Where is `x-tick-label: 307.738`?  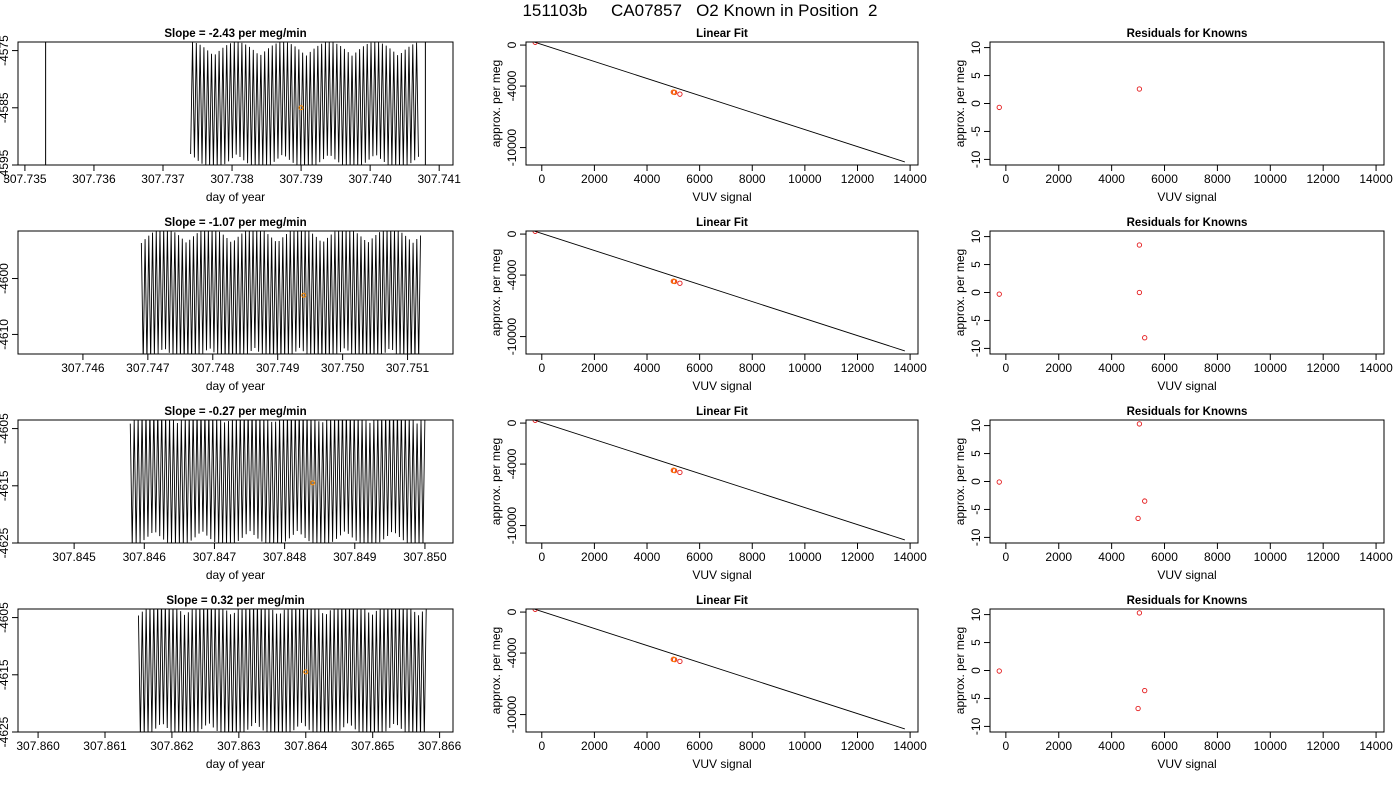 x-tick-label: 307.738 is located at coordinates (232, 179).